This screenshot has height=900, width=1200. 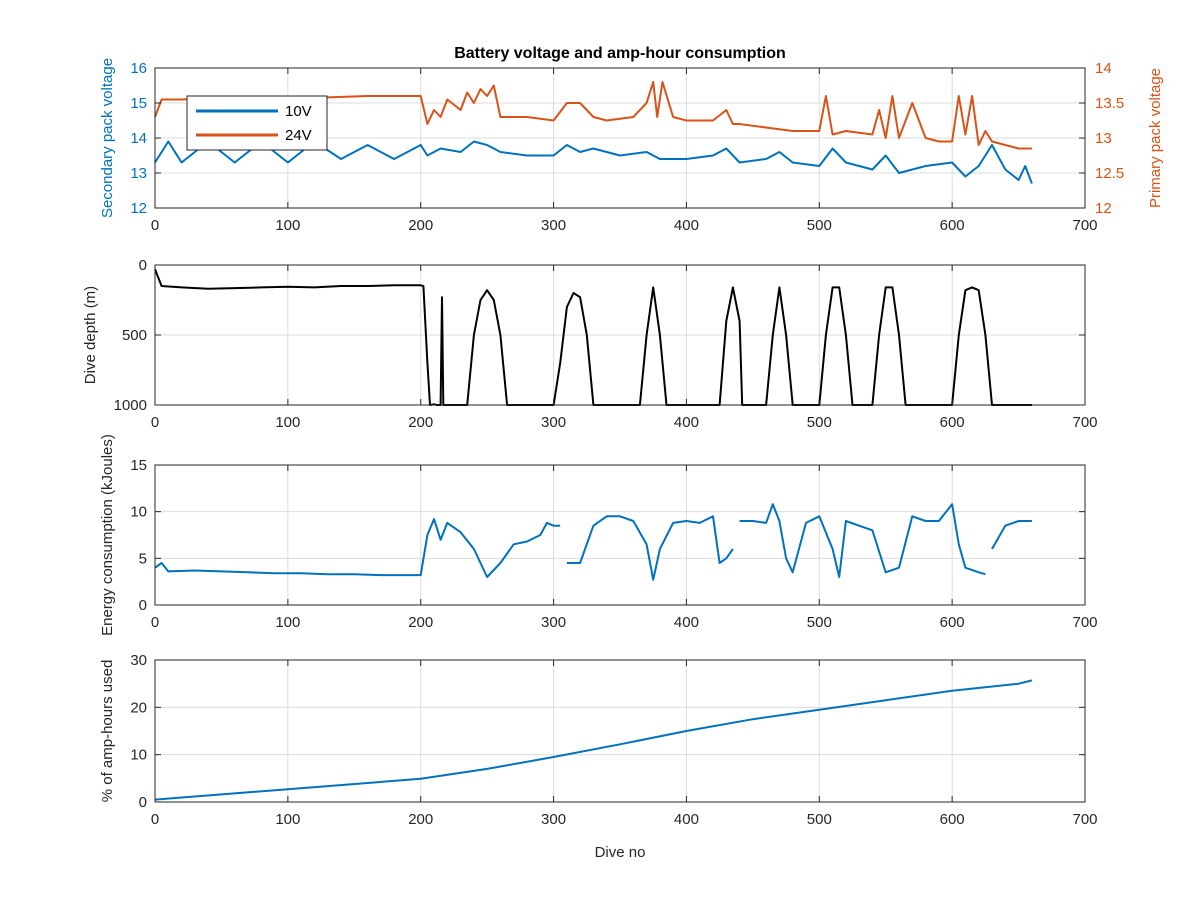 What do you see at coordinates (1103, 208) in the screenshot?
I see `right-y-tick-label: 12` at bounding box center [1103, 208].